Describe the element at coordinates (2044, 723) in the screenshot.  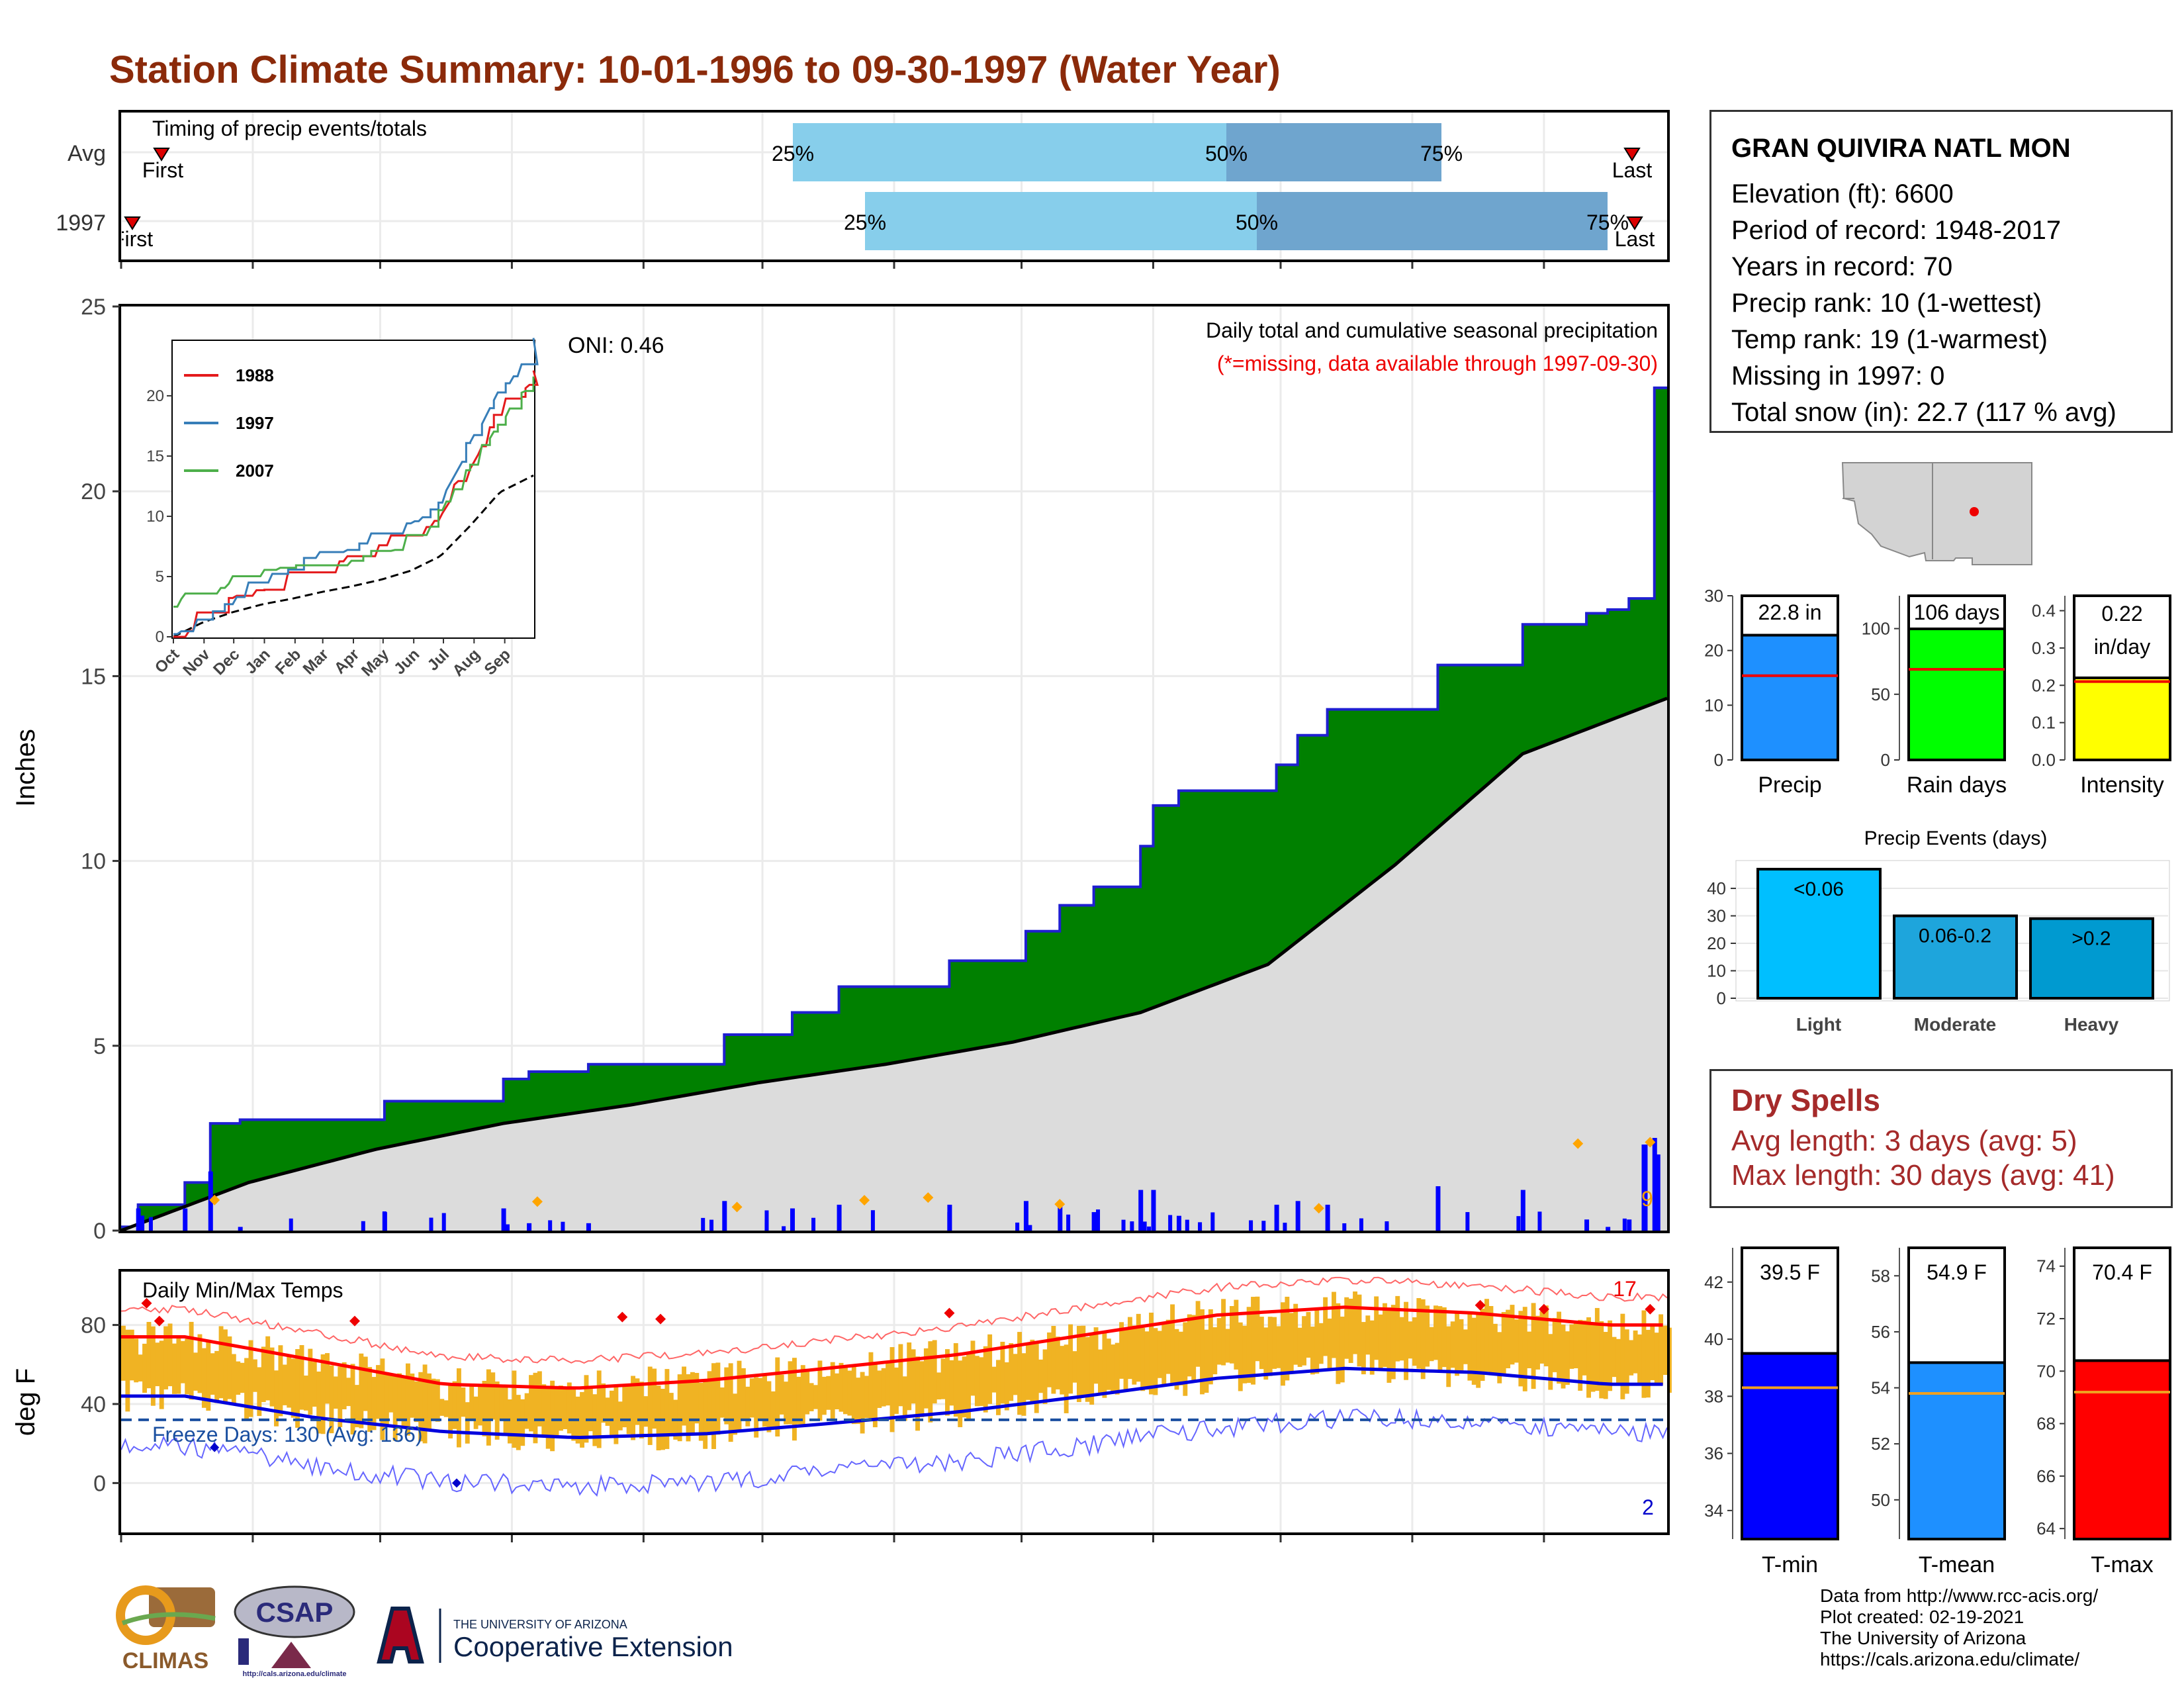
I see `mini-ytick-label: 0.1` at that location.